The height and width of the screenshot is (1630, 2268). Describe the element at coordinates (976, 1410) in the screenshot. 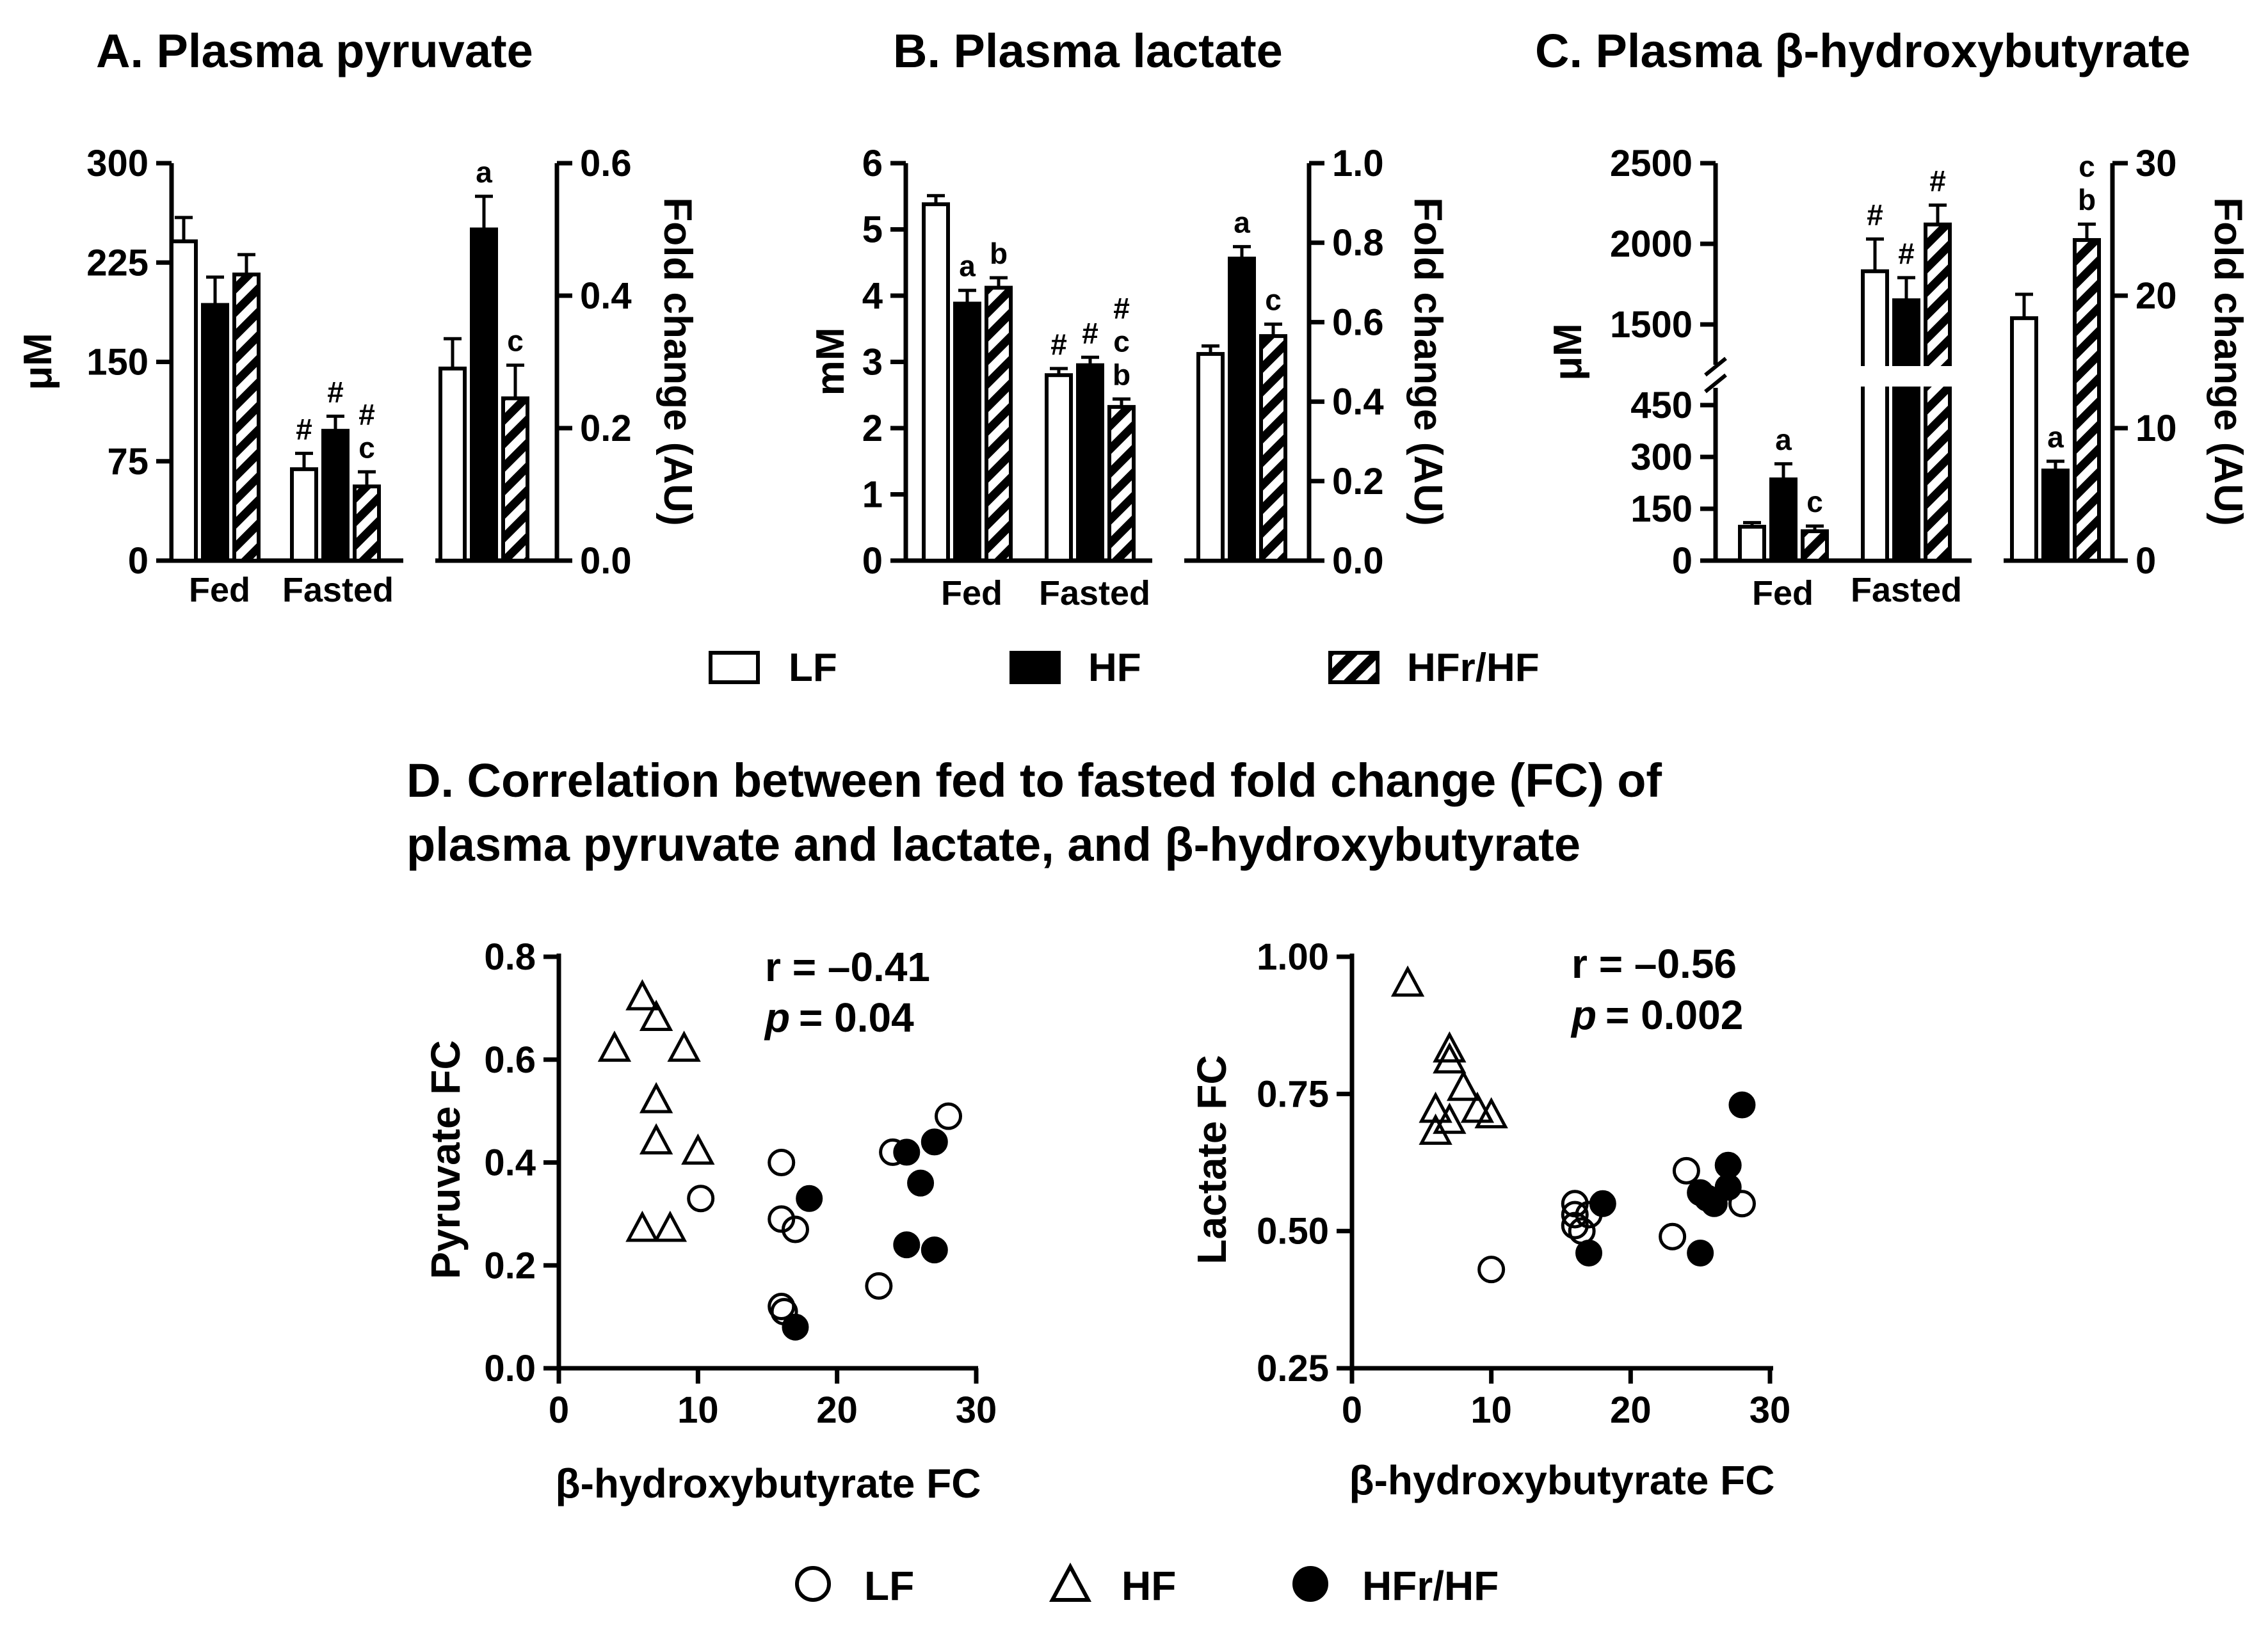

I see `panel-d1-x-tick-label: 30` at that location.